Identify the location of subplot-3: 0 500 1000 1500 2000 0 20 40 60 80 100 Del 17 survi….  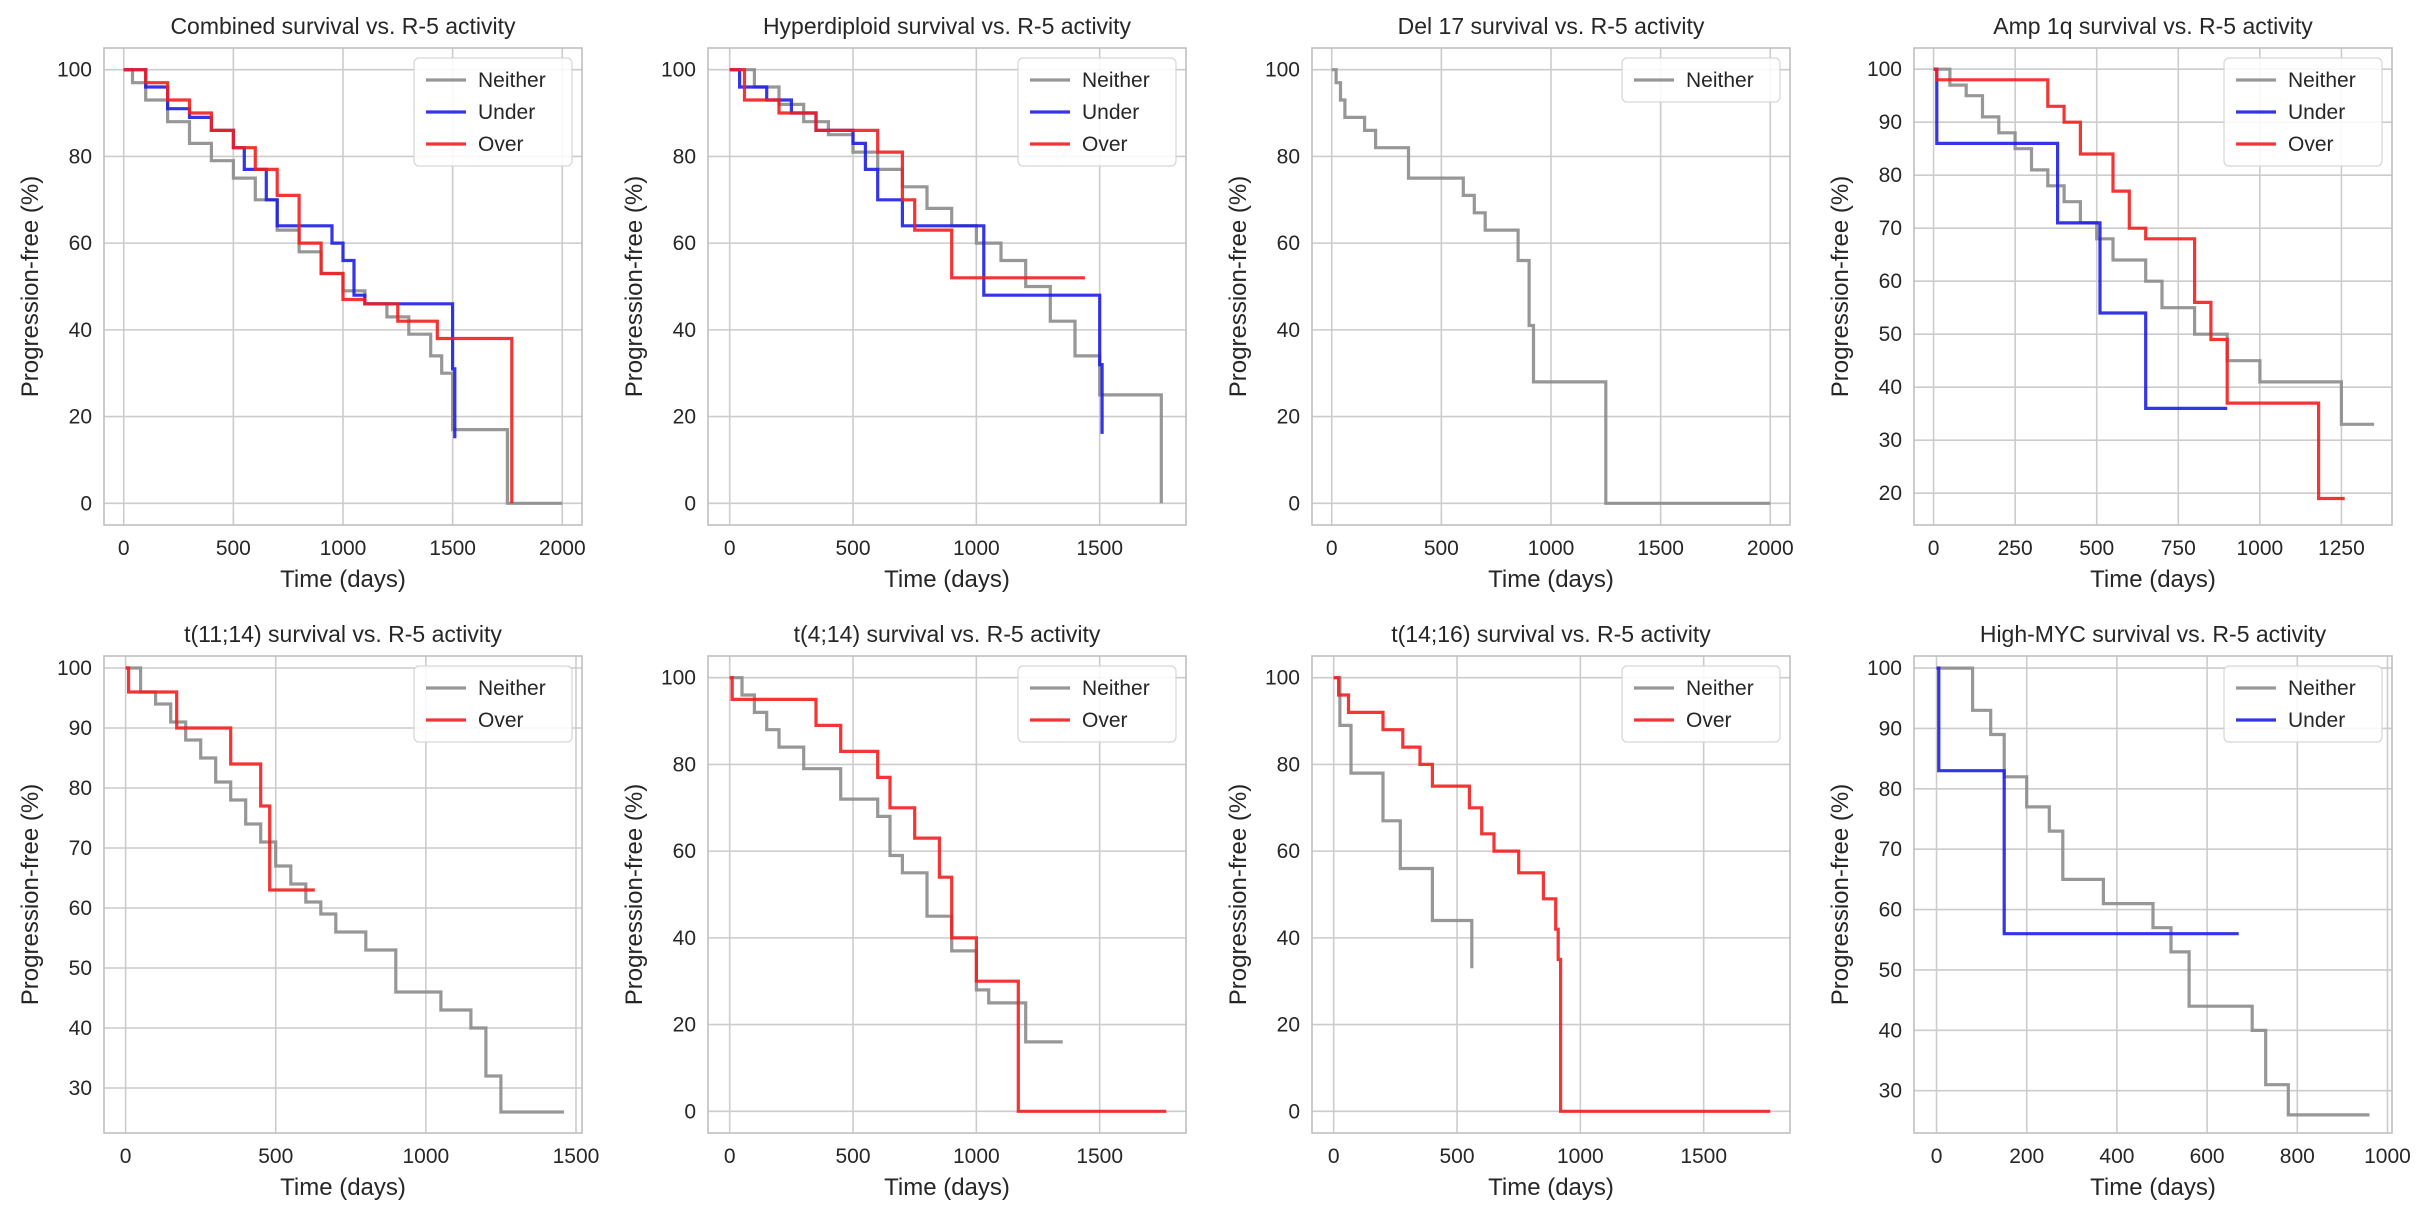
(1509, 303).